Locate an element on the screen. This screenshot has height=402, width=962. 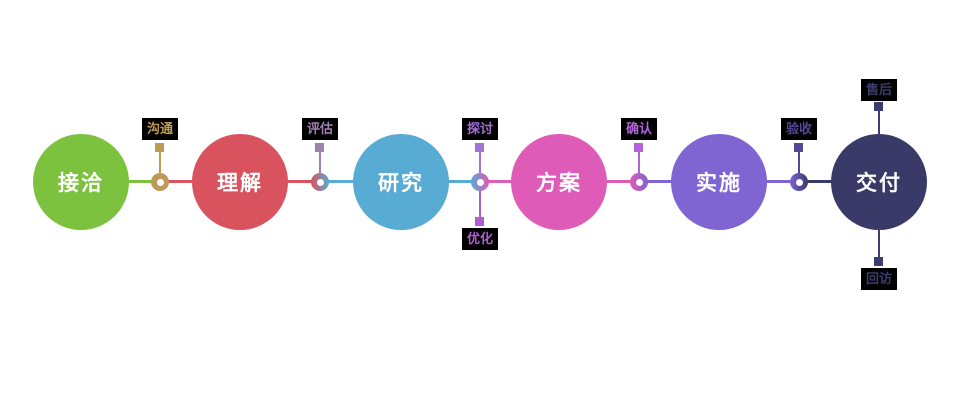
stage-4-label: 方案 is located at coordinates (559, 183).